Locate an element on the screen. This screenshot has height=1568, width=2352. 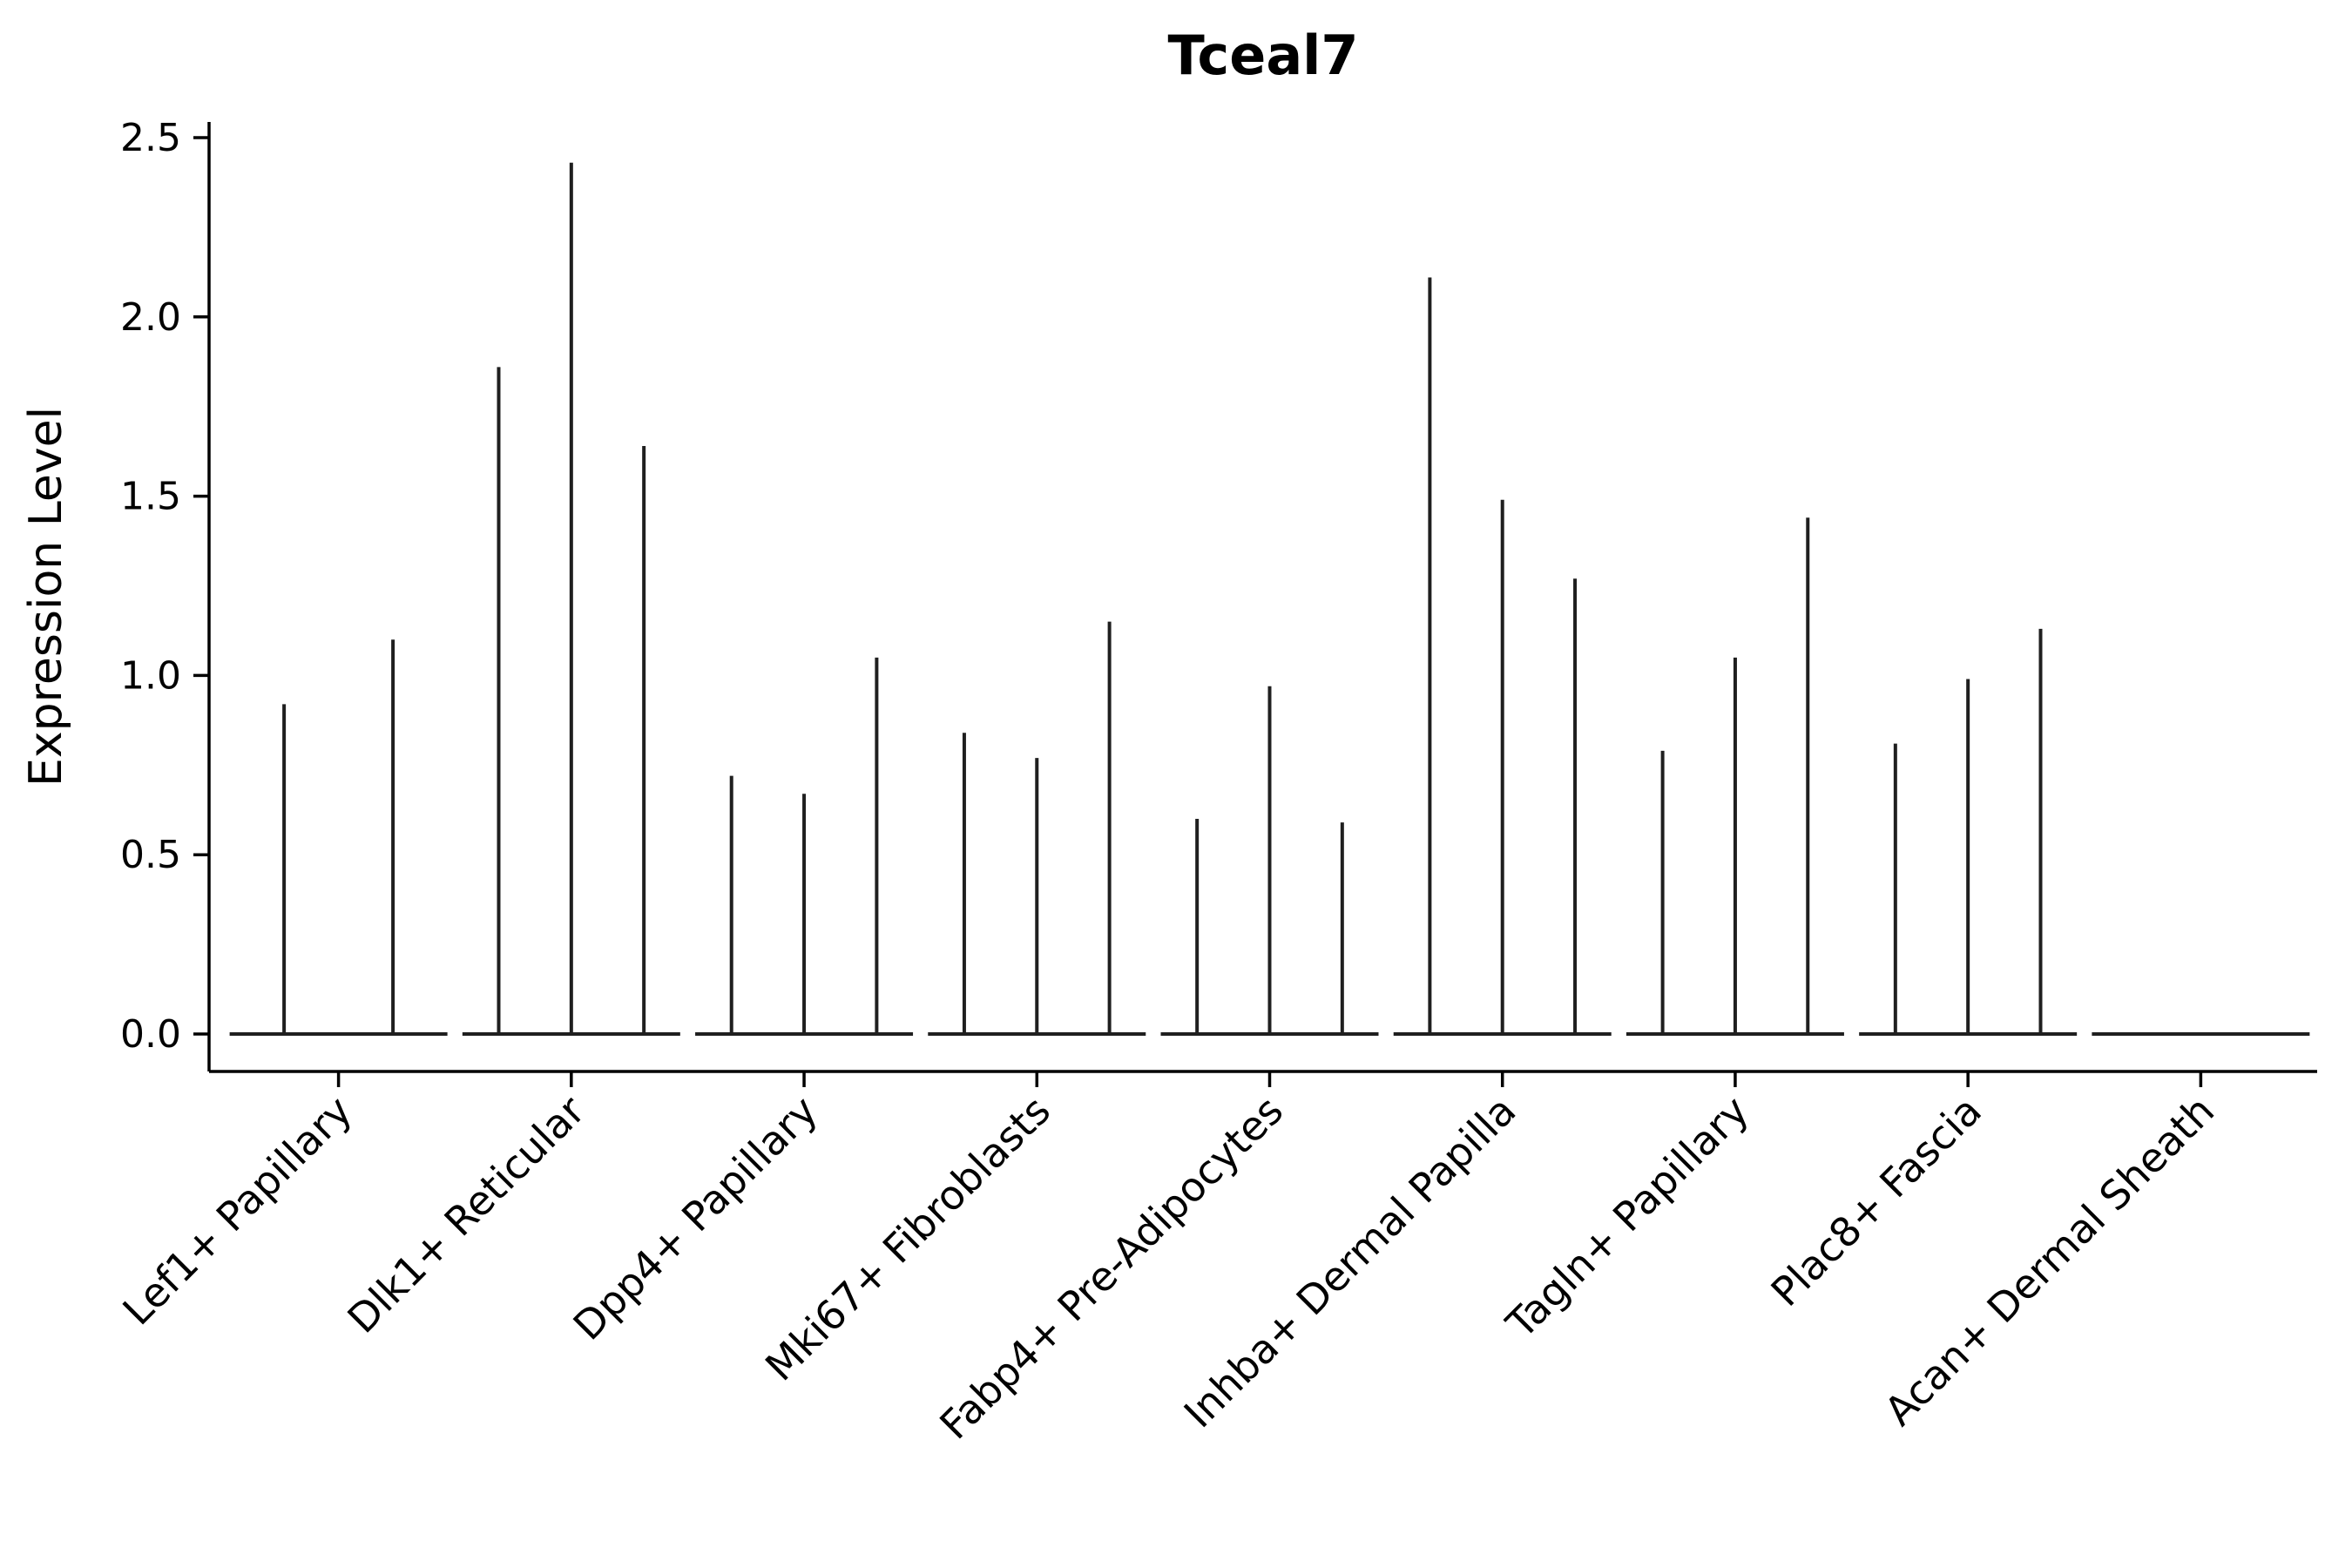
y-tick-label: 0.5 is located at coordinates (150, 855).